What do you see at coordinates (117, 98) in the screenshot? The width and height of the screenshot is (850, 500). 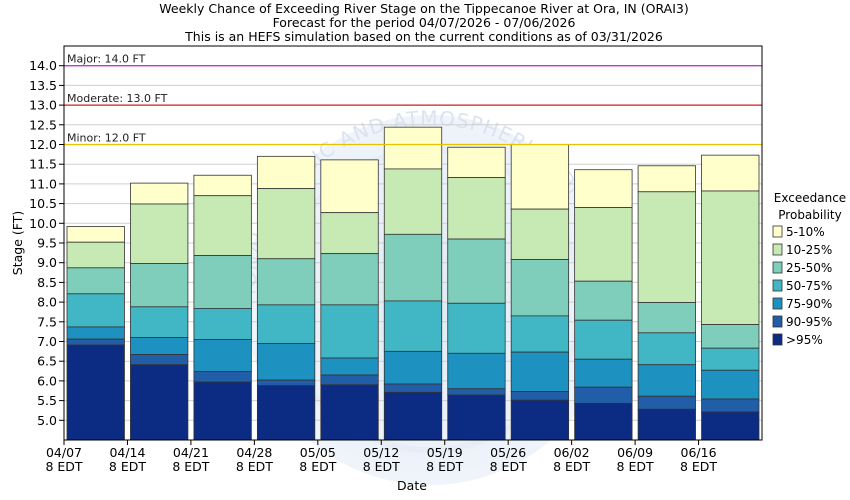 I see `threshold-label: Moderate: 13.0 FT` at bounding box center [117, 98].